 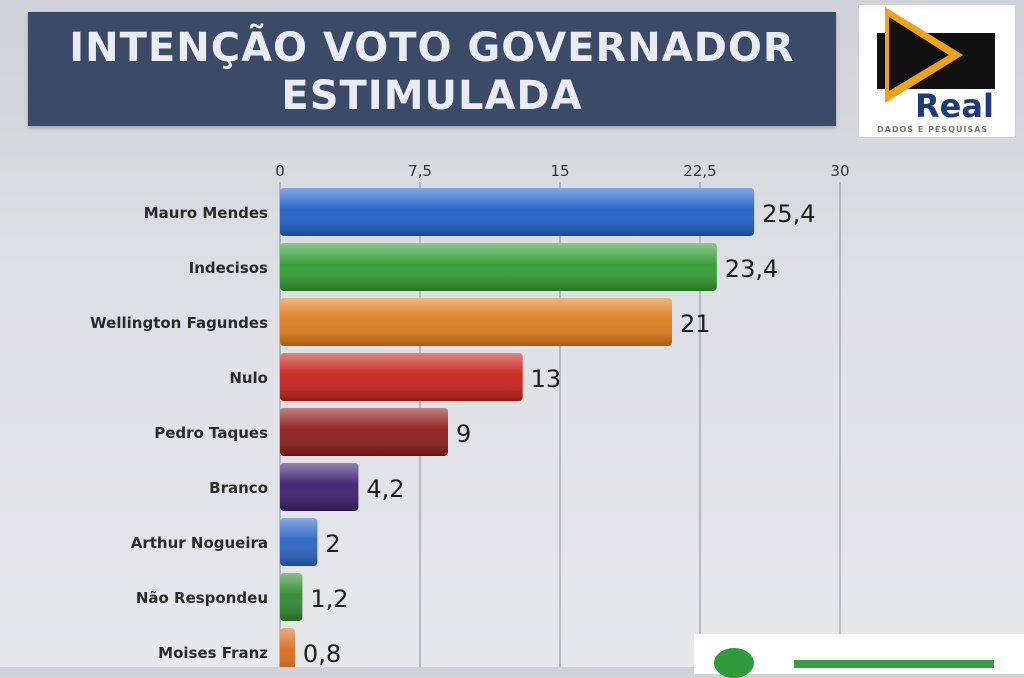 I want to click on value-label: 4,2, so click(x=385, y=489).